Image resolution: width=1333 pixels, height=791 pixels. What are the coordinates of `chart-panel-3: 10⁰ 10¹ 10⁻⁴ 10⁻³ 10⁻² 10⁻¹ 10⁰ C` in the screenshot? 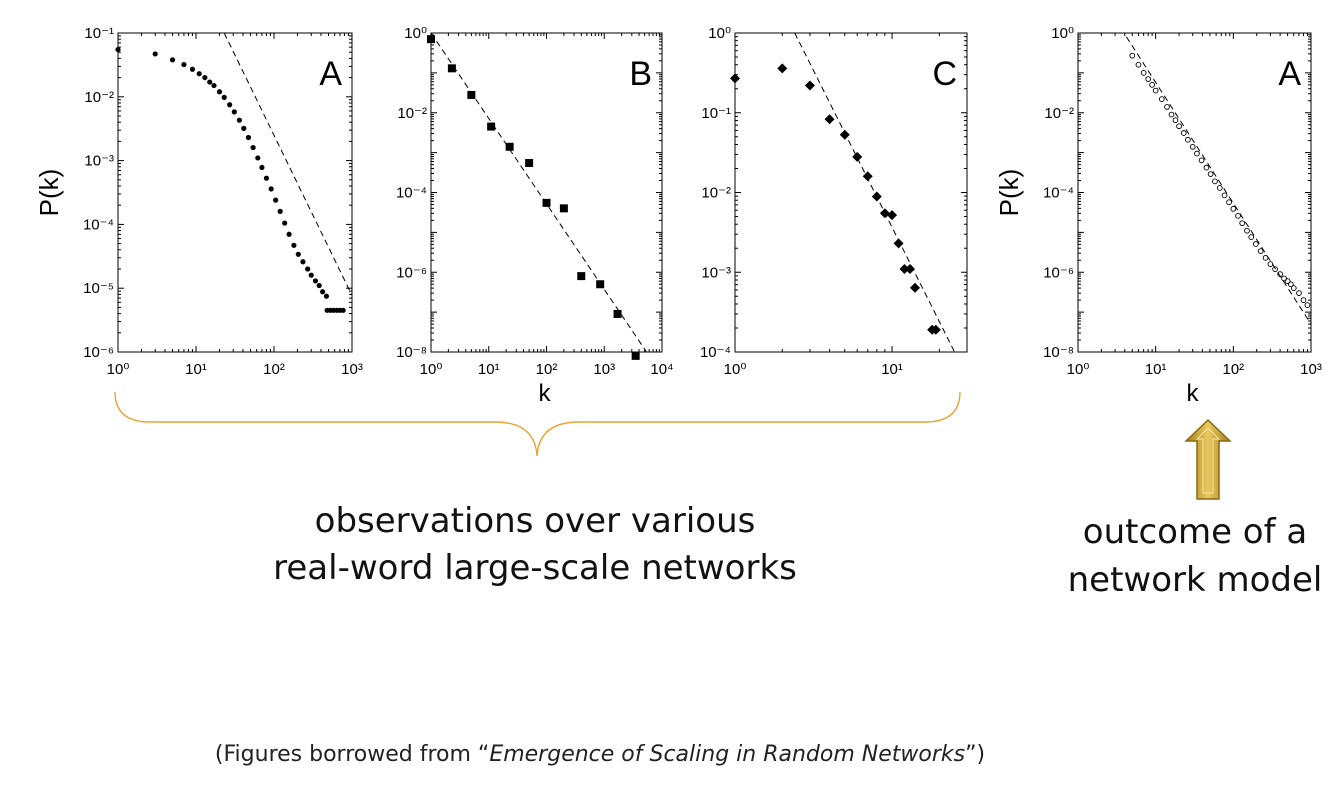 It's located at (834, 201).